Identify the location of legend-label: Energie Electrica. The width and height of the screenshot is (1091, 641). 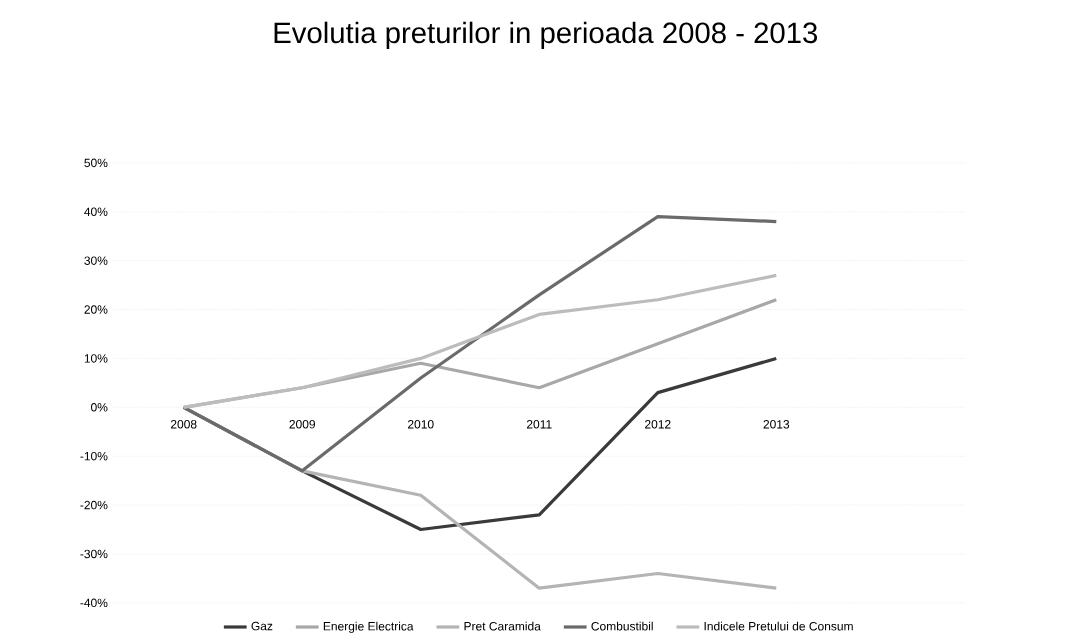
(368, 627).